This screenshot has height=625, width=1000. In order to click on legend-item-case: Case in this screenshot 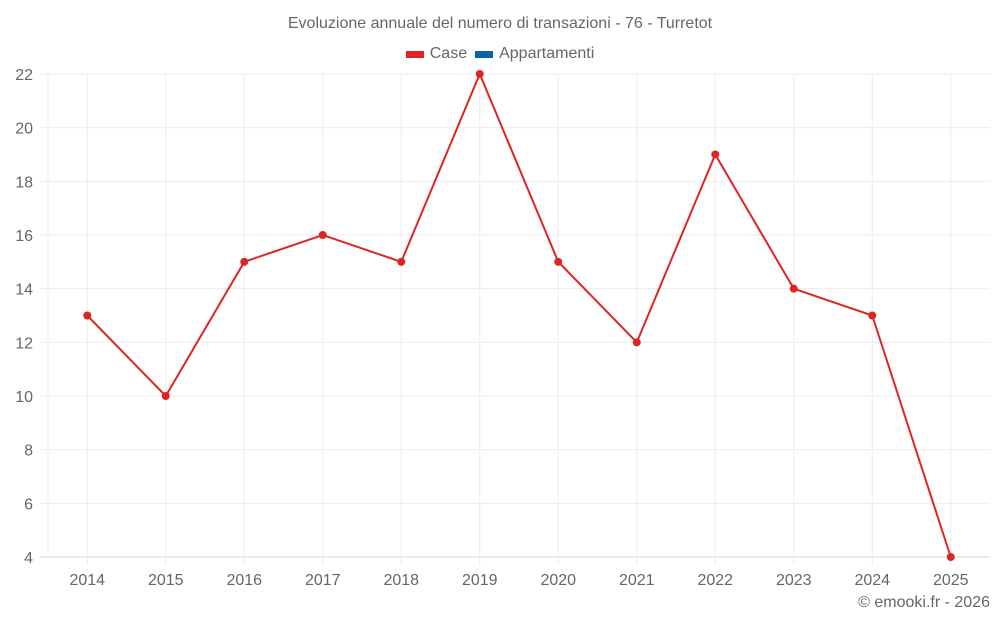, I will do `click(436, 54)`.